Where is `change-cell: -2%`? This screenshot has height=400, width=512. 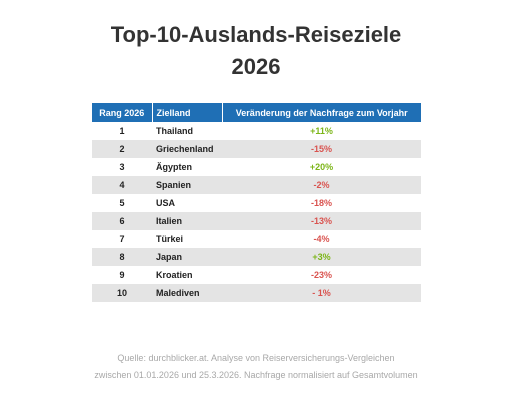
change-cell: -2% is located at coordinates (321, 185).